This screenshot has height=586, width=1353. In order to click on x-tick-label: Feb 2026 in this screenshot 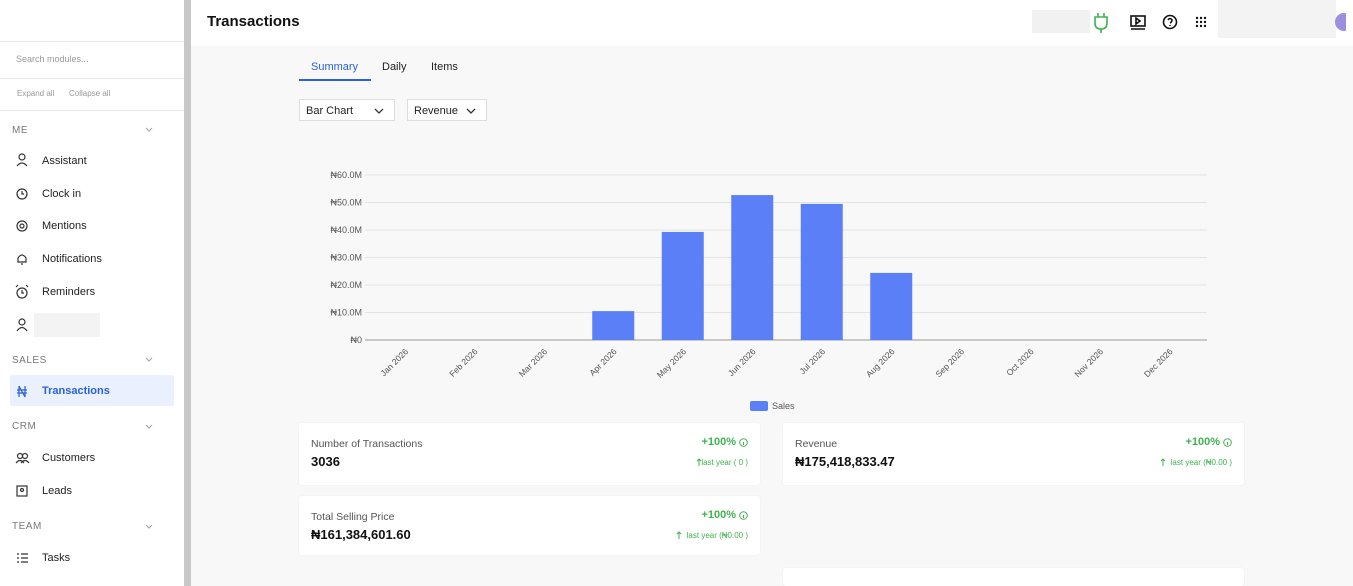, I will do `click(463, 362)`.